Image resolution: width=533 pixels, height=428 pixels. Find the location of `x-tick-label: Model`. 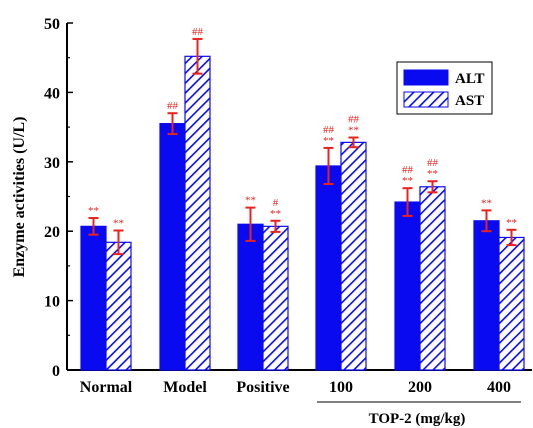

x-tick-label: Model is located at coordinates (185, 387).